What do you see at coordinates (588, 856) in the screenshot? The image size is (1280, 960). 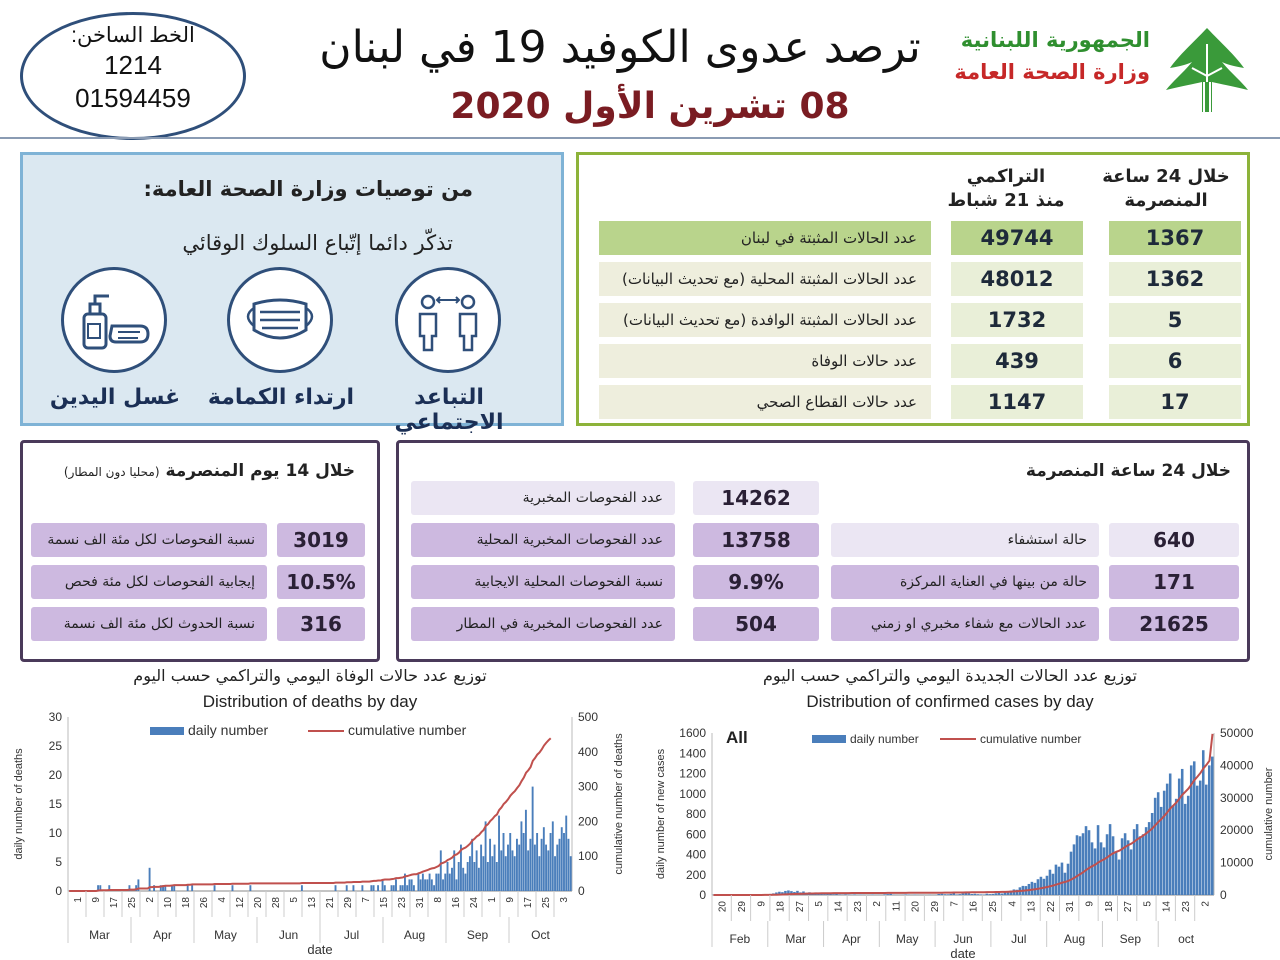 I see `y2-tick-label: 100` at bounding box center [588, 856].